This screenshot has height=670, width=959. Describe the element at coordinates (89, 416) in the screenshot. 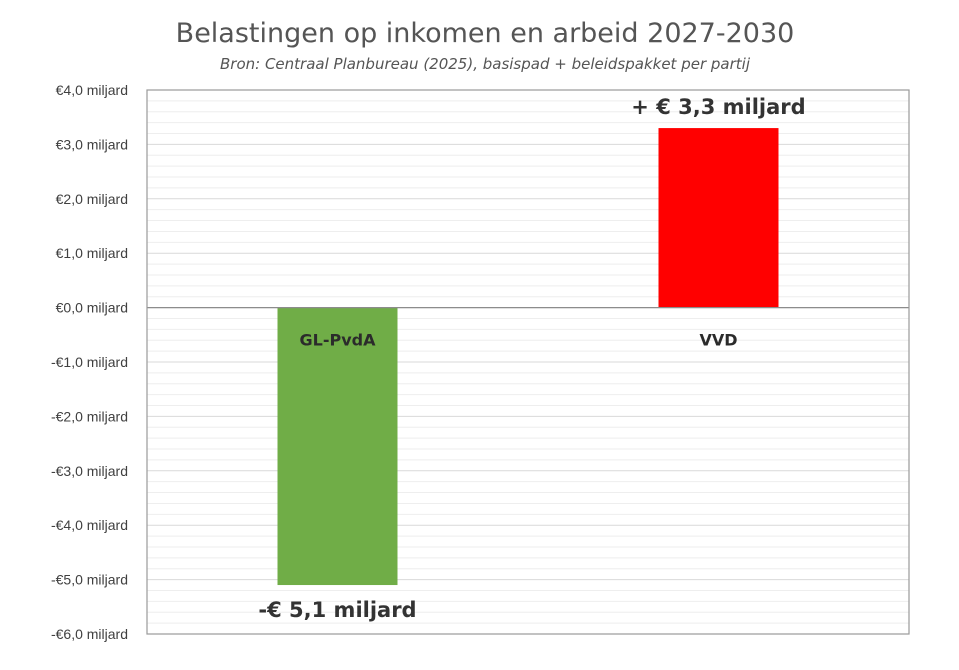

I see `y-tick-label: -€2,0 miljard` at that location.